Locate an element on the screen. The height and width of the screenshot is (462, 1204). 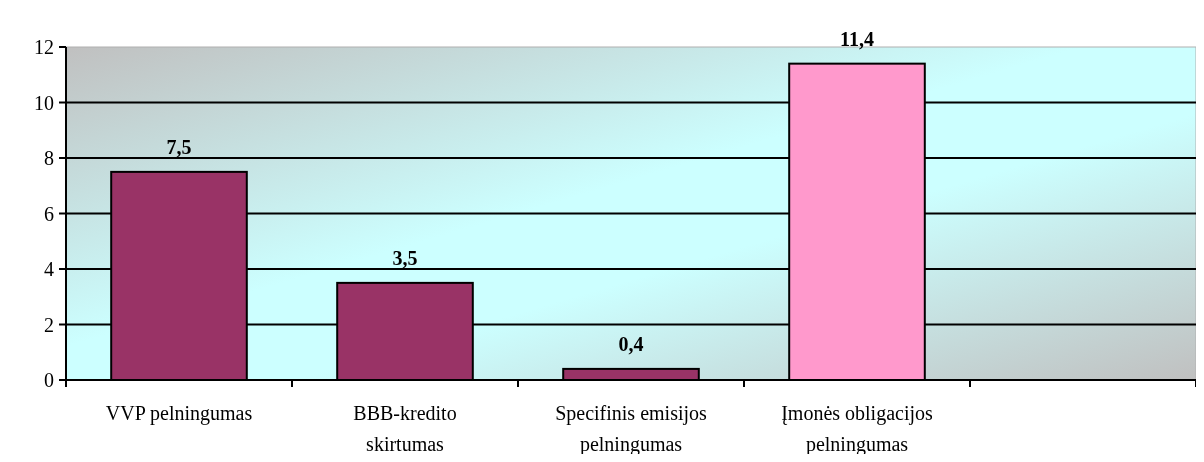
data-label: 0,4 is located at coordinates (631, 343).